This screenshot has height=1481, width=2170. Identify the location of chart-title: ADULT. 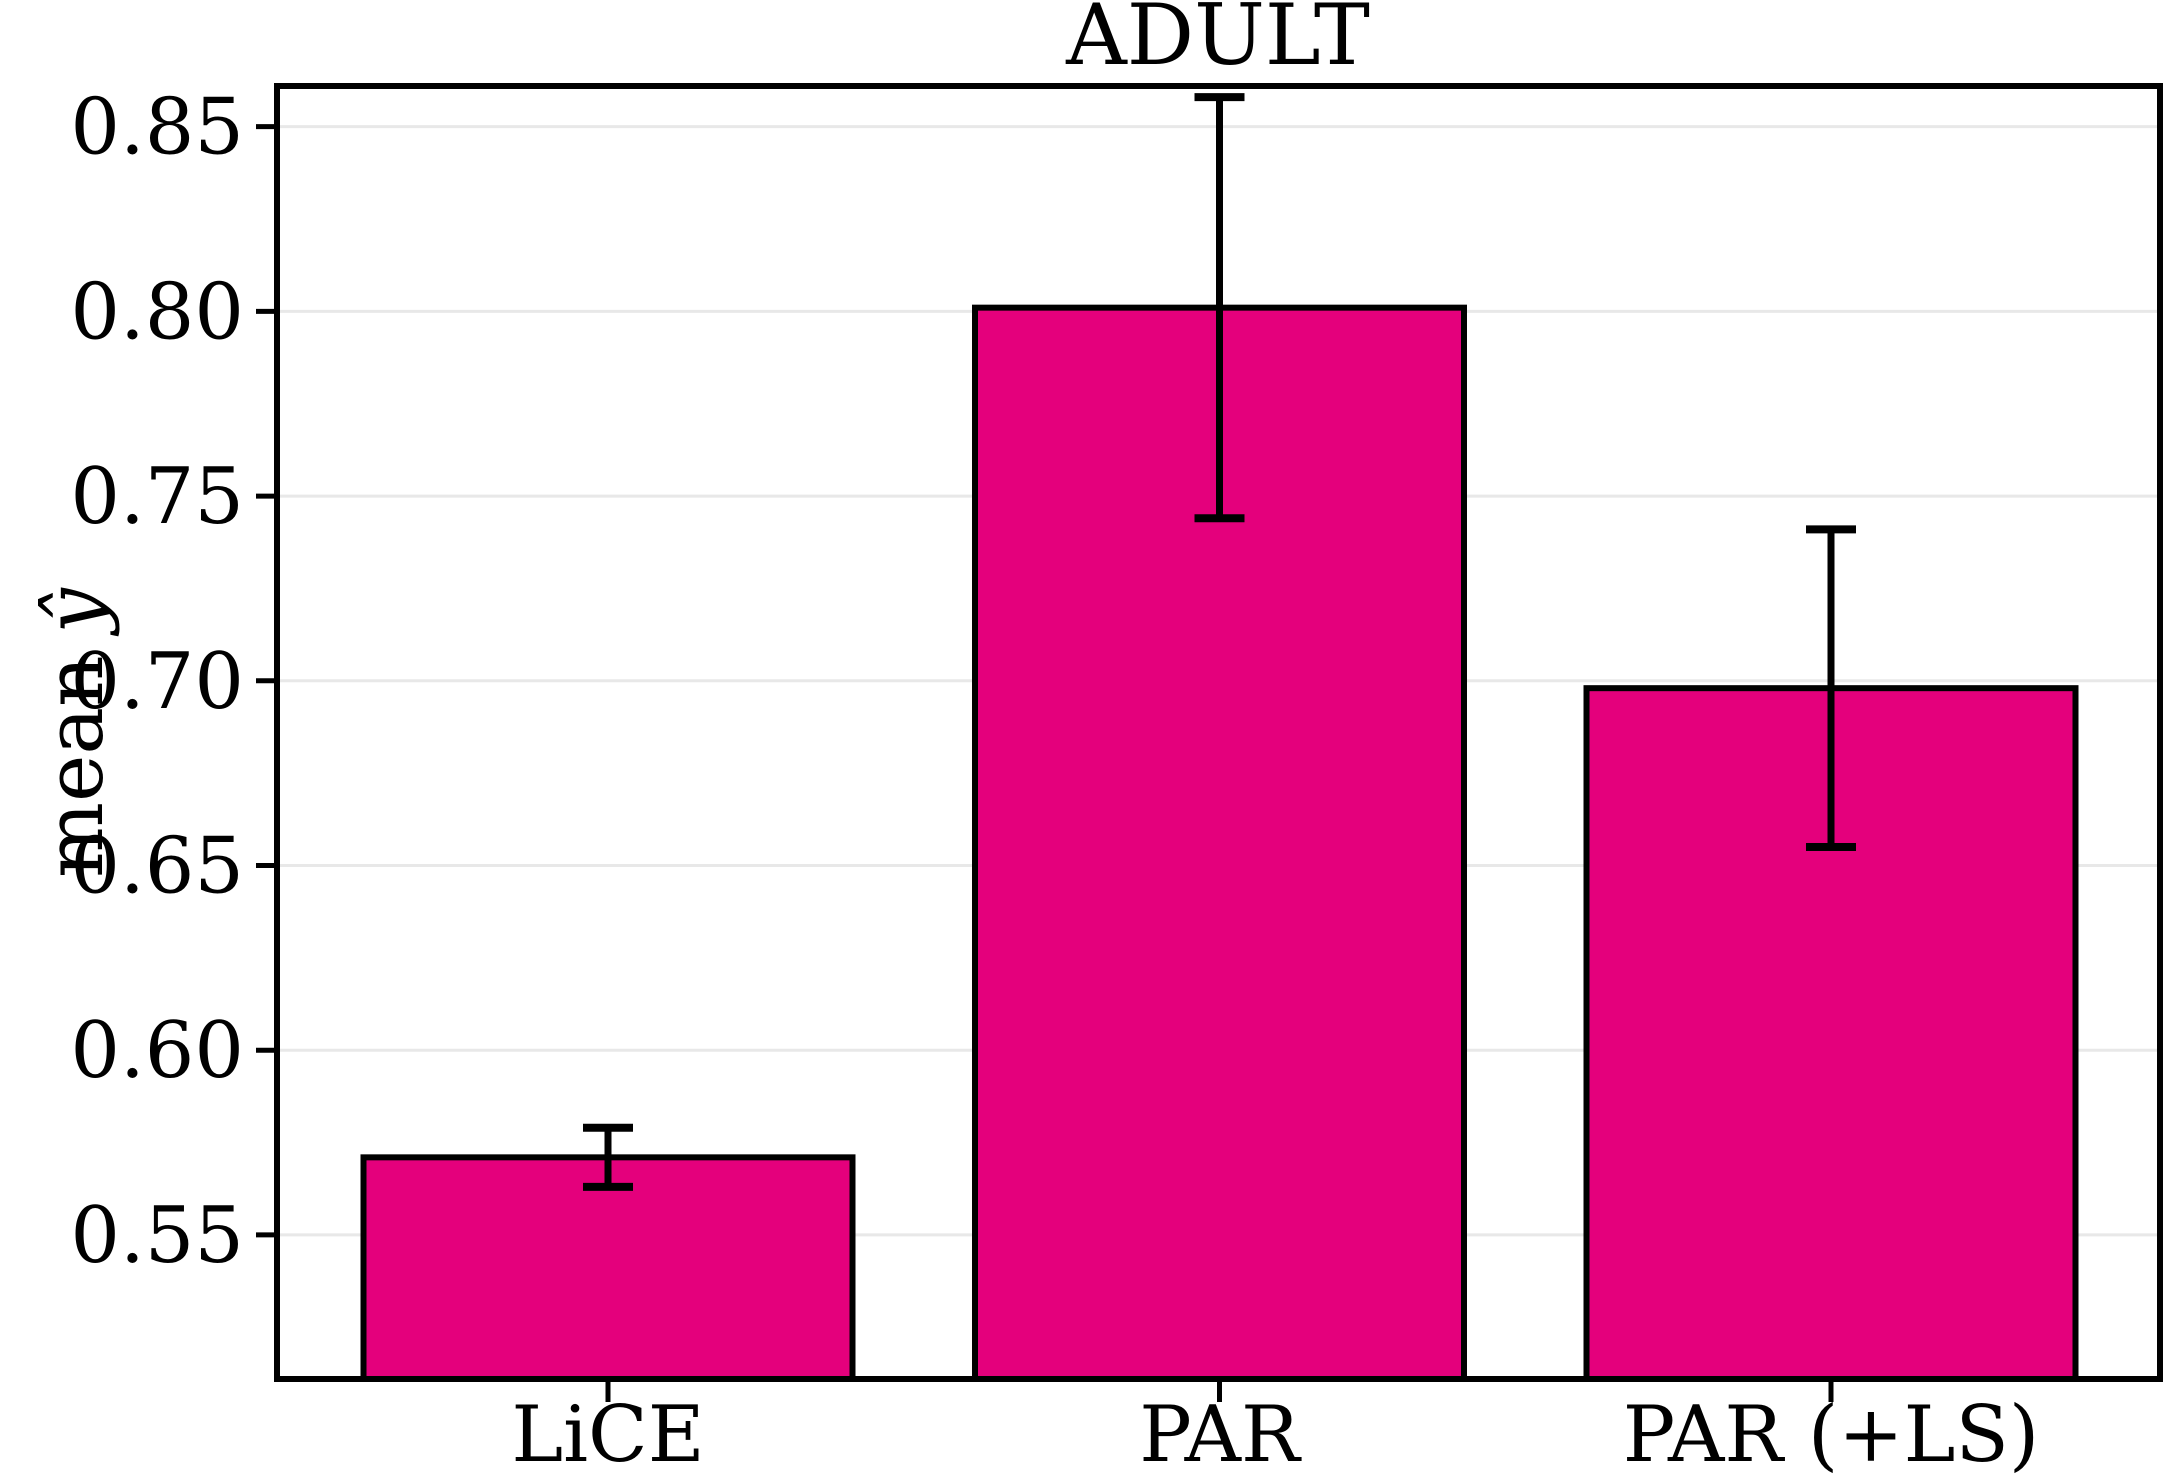
(1217, 42).